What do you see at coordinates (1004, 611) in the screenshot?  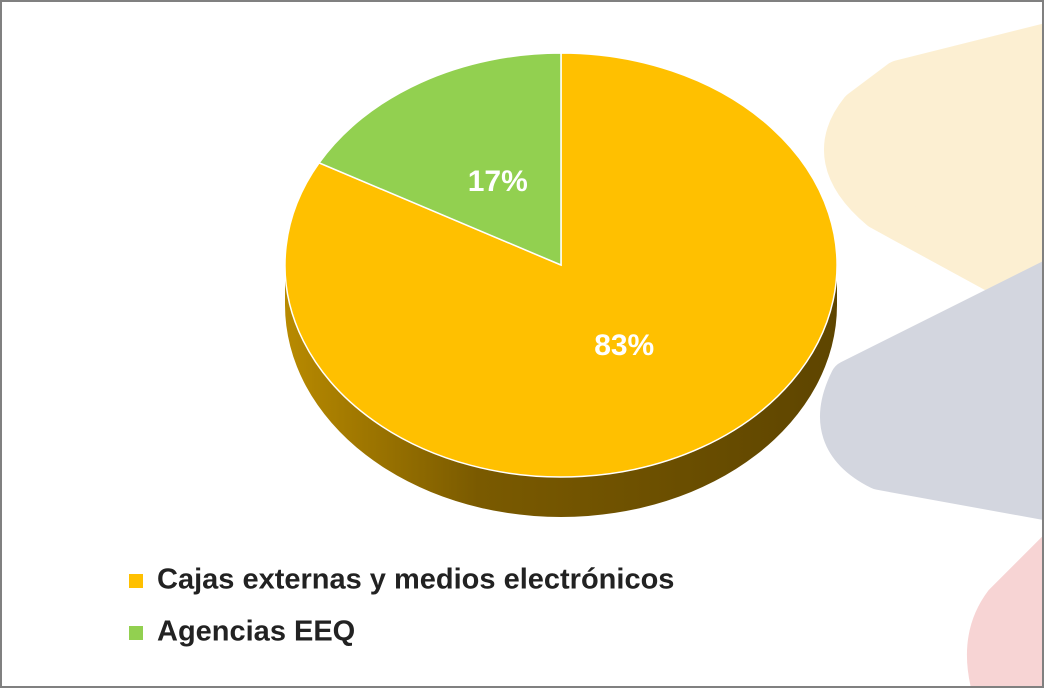 I see `deco-pink` at bounding box center [1004, 611].